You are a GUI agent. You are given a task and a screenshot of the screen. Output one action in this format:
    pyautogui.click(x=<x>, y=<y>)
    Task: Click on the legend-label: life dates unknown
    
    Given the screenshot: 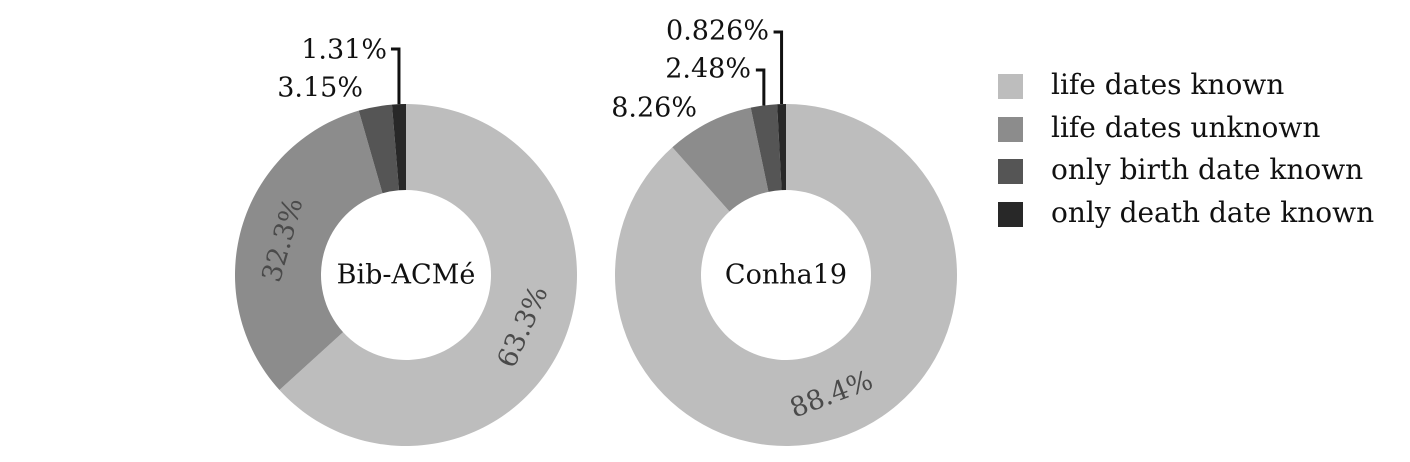 What is the action you would take?
    pyautogui.click(x=1186, y=127)
    